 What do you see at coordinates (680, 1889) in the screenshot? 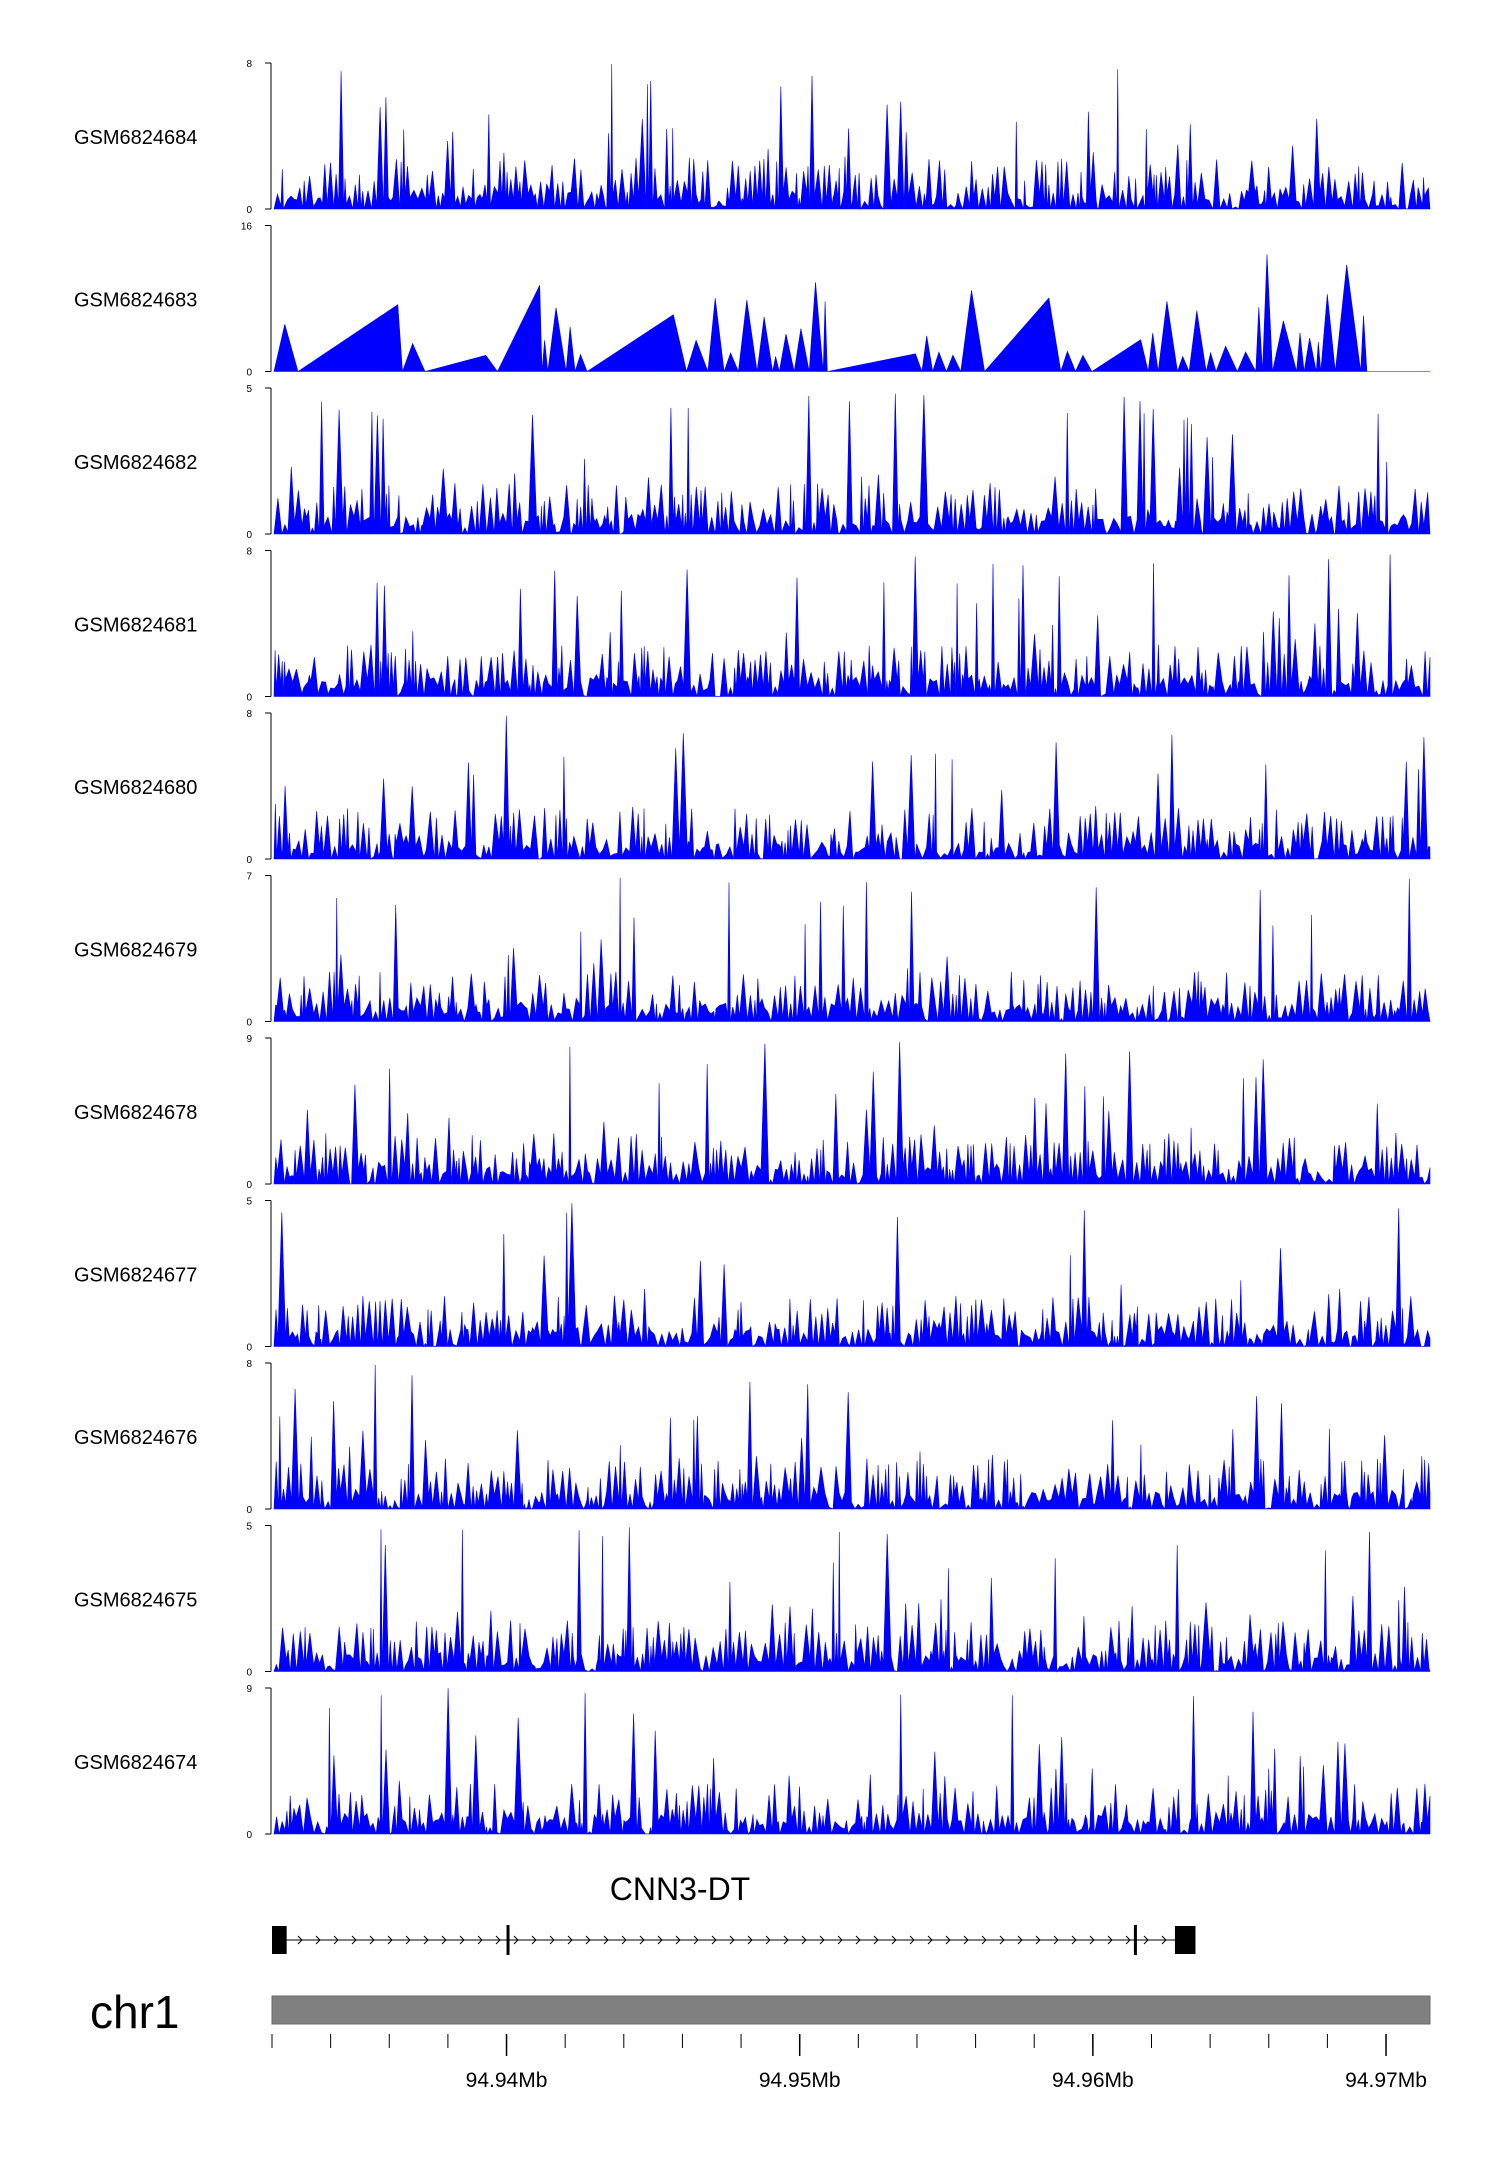
I see `gene-name-label: CNN3-DT` at bounding box center [680, 1889].